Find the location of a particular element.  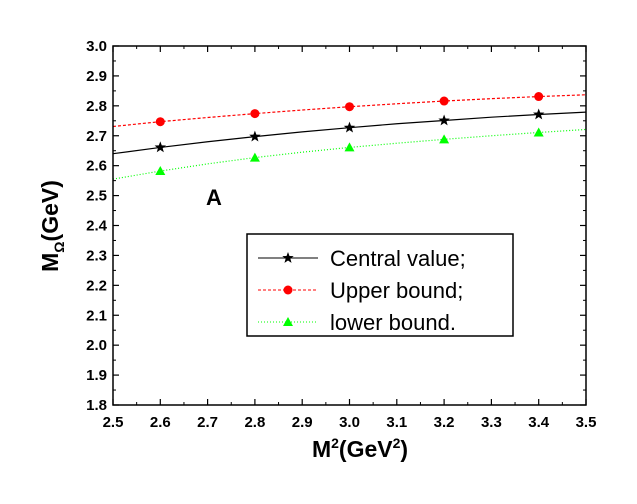

x-tick-label: 3.2 is located at coordinates (444, 422).